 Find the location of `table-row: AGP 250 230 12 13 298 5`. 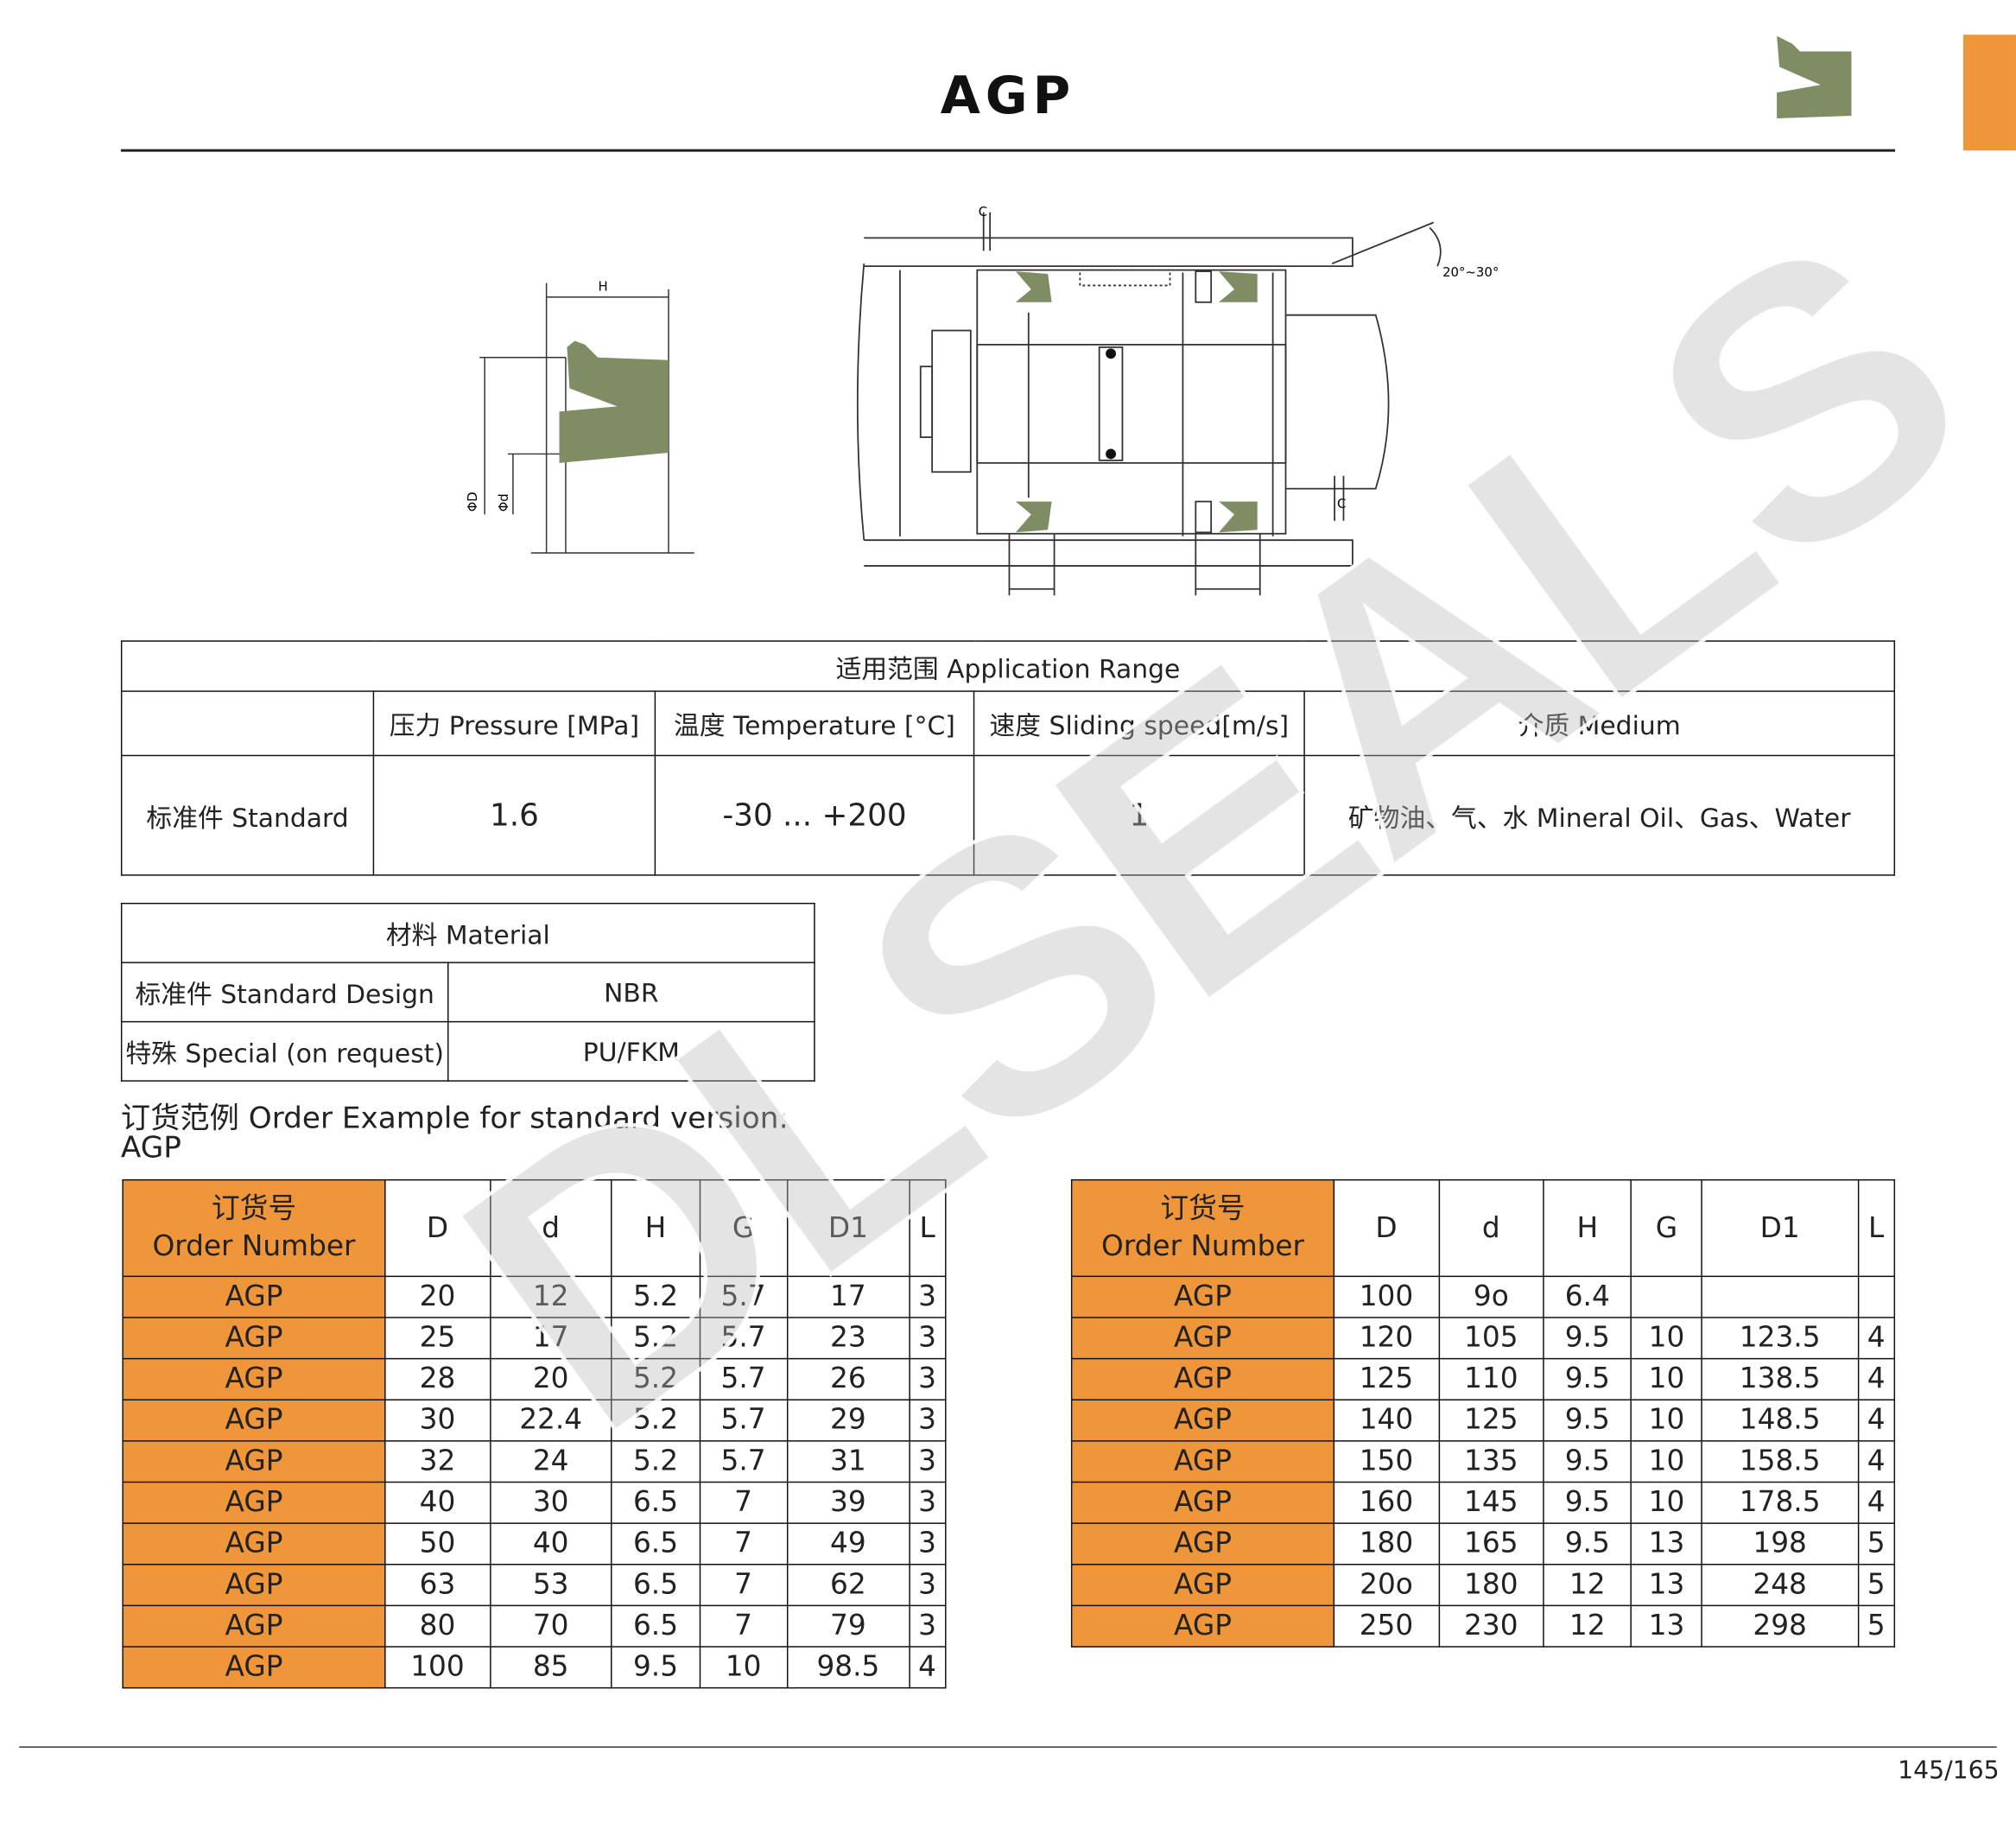

table-row: AGP 250 230 12 13 298 5 is located at coordinates (1483, 1626).